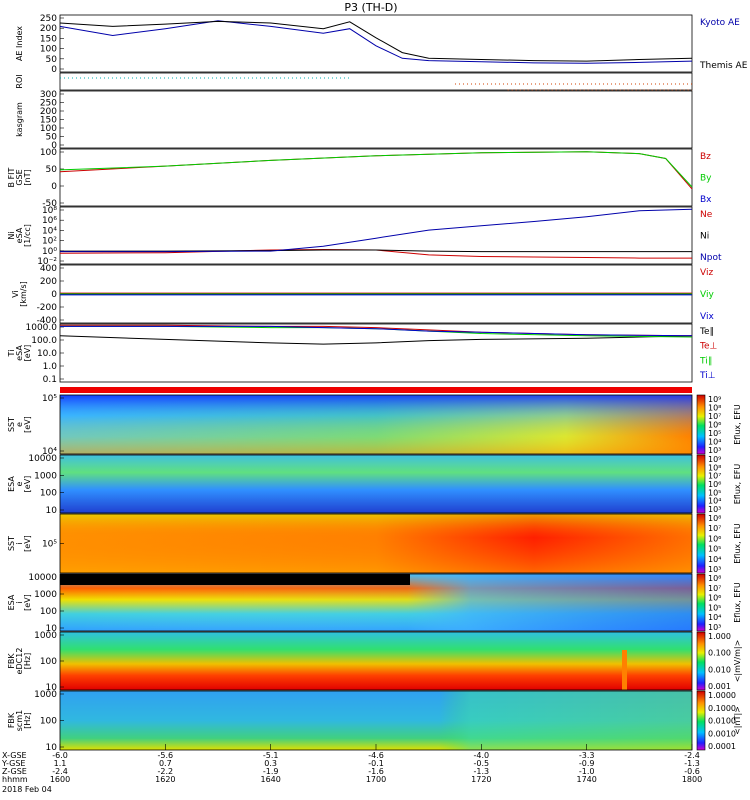  Describe the element at coordinates (47, 262) in the screenshot. I see `y-tick-label: 10⁻²` at that location.